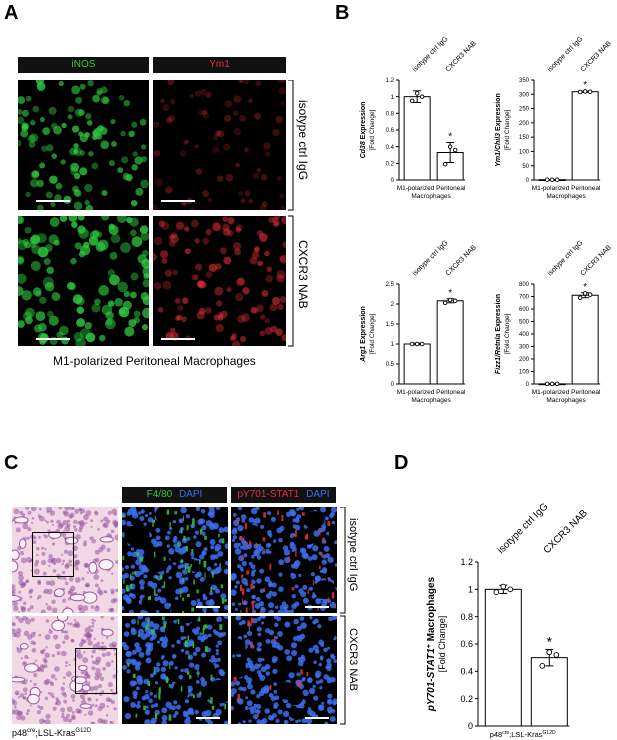 The height and width of the screenshot is (740, 617). What do you see at coordinates (178, 201) in the screenshot?
I see `scale-bar` at bounding box center [178, 201].